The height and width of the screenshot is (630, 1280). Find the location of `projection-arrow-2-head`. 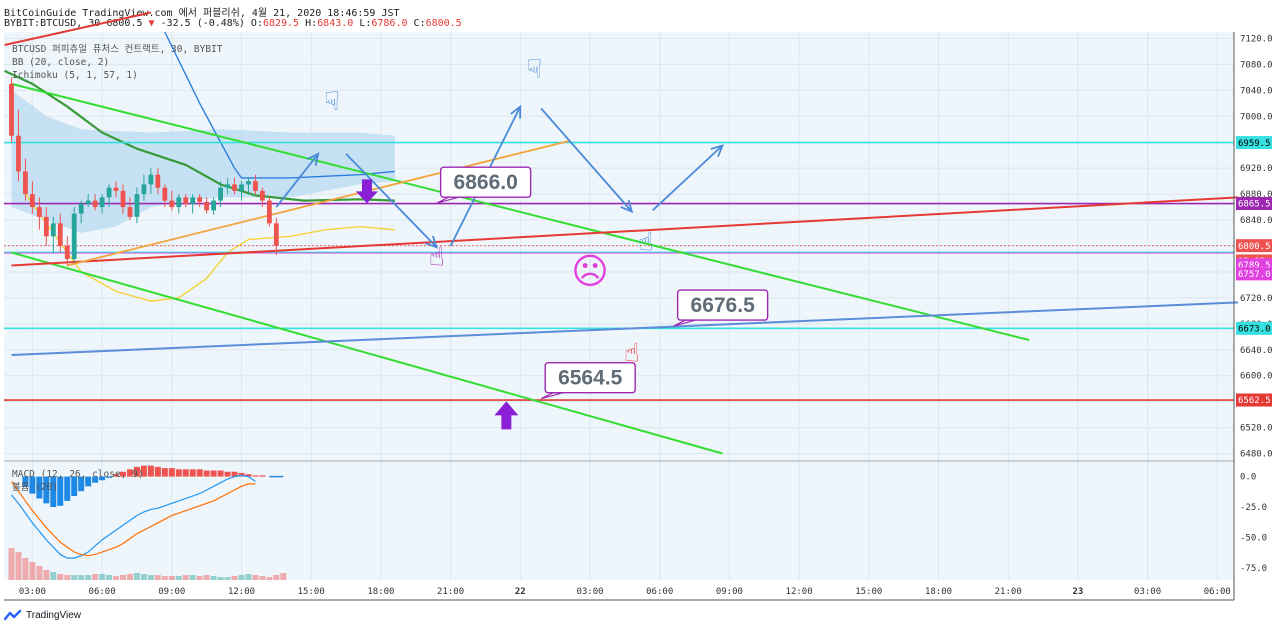

projection-arrow-2-head is located at coordinates (432, 242).